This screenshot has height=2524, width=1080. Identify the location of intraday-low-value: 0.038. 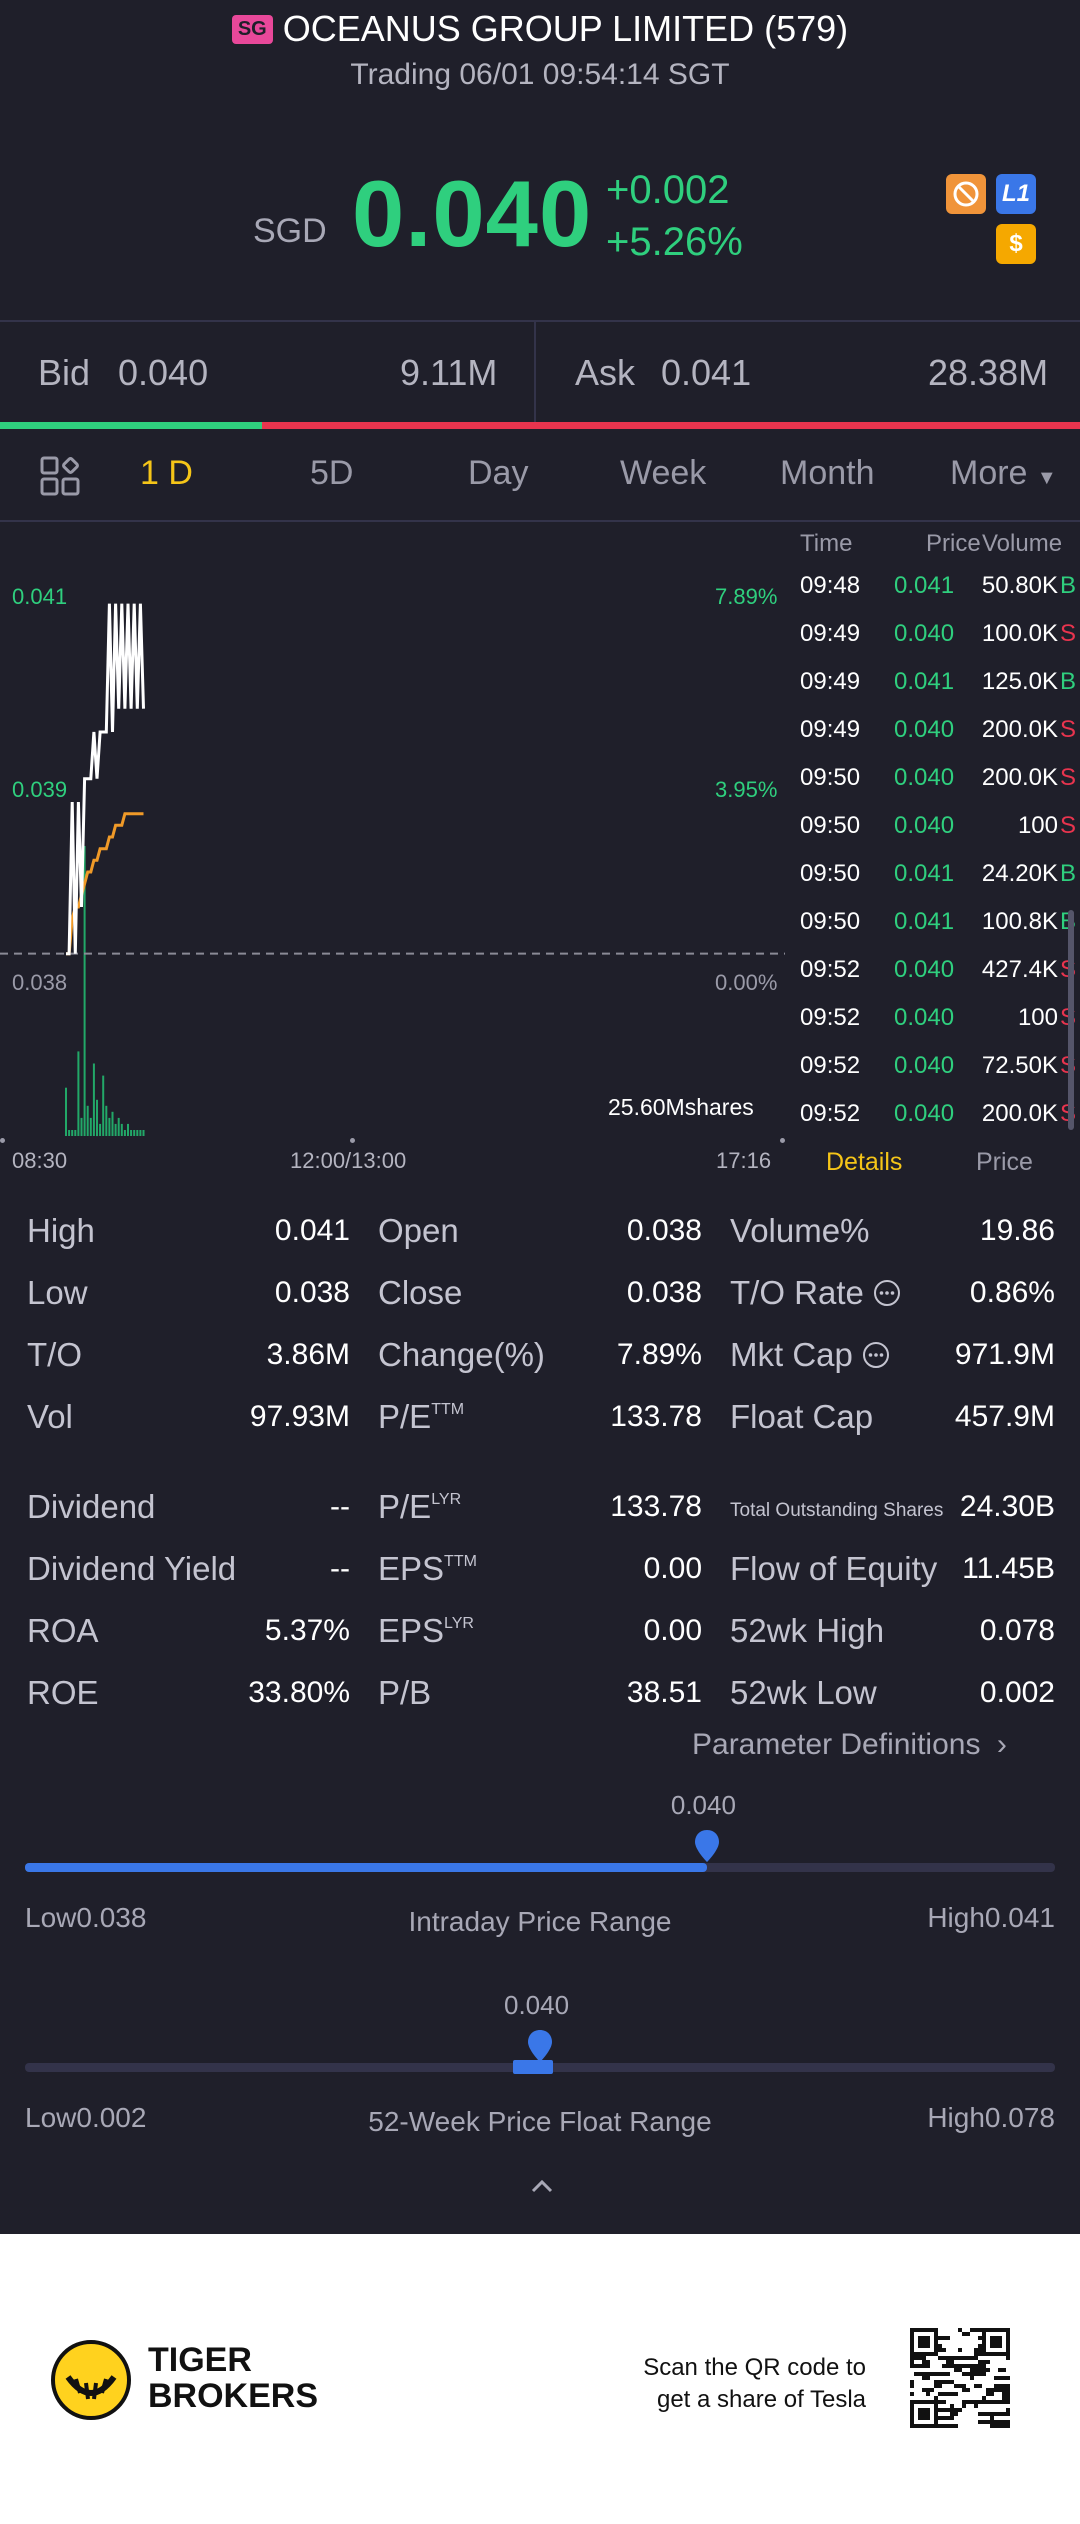
(111, 1917).